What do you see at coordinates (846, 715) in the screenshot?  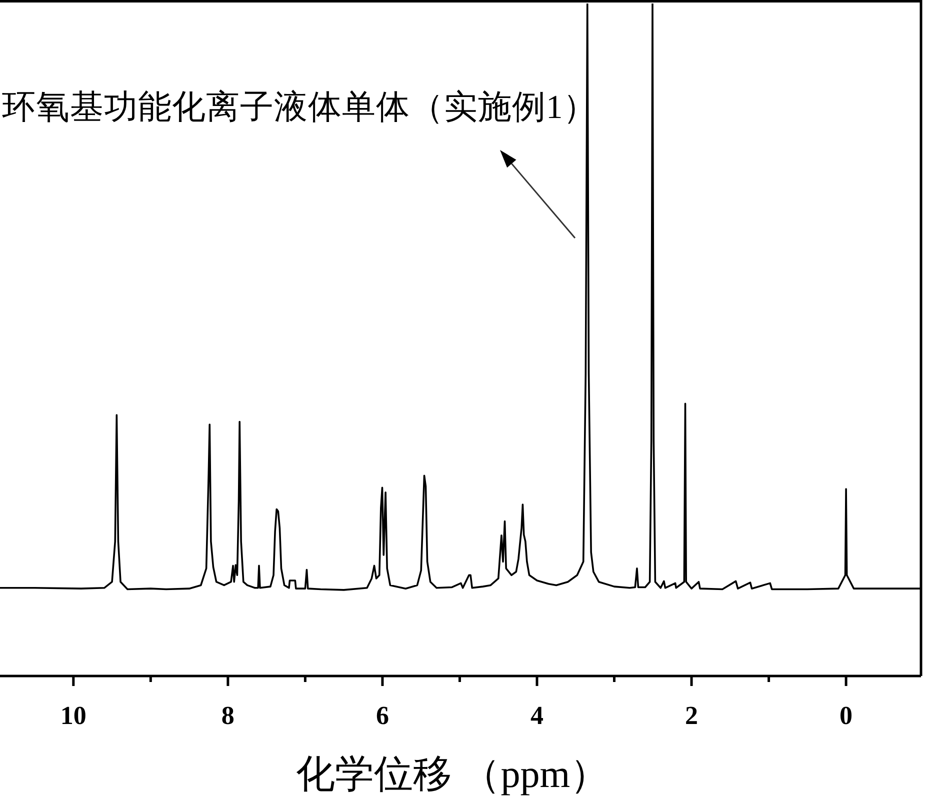 I see `x-tick-label: 0` at bounding box center [846, 715].